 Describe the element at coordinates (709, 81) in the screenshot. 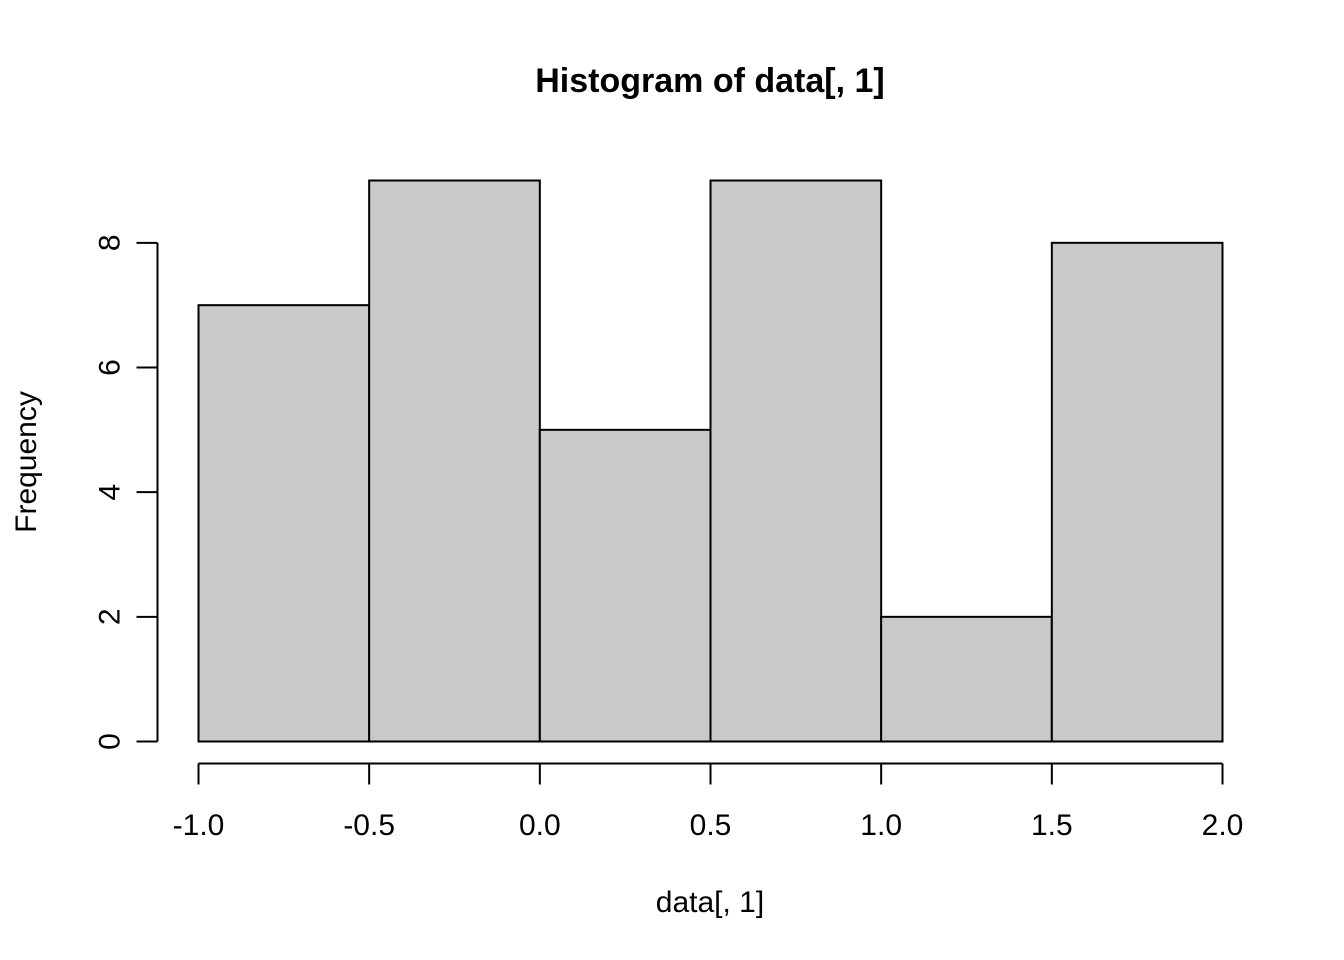

I see `chart-title: Histogram of data[, 1]` at that location.